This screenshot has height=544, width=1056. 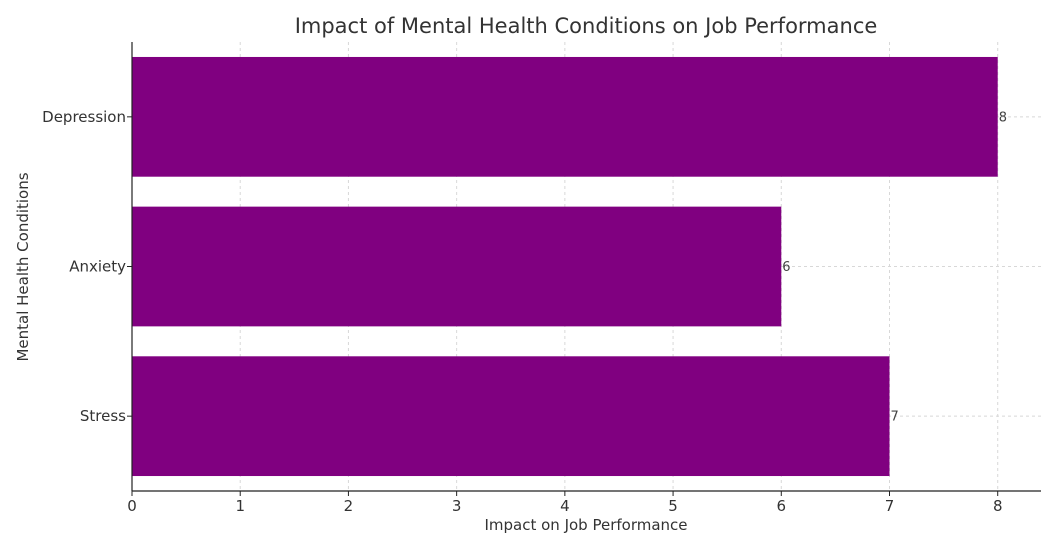 What do you see at coordinates (894, 267) in the screenshot?
I see `data-labels: 7 6 8` at bounding box center [894, 267].